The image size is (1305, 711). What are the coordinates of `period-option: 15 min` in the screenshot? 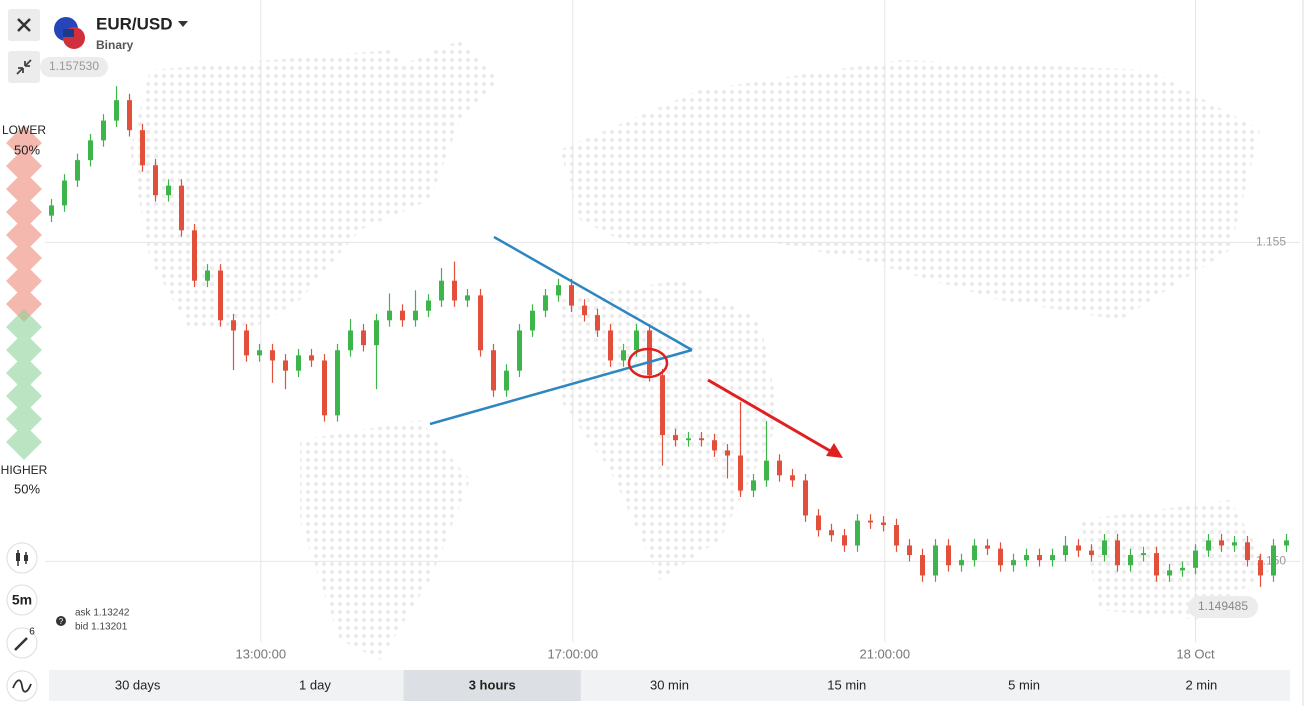 It's located at (846, 684).